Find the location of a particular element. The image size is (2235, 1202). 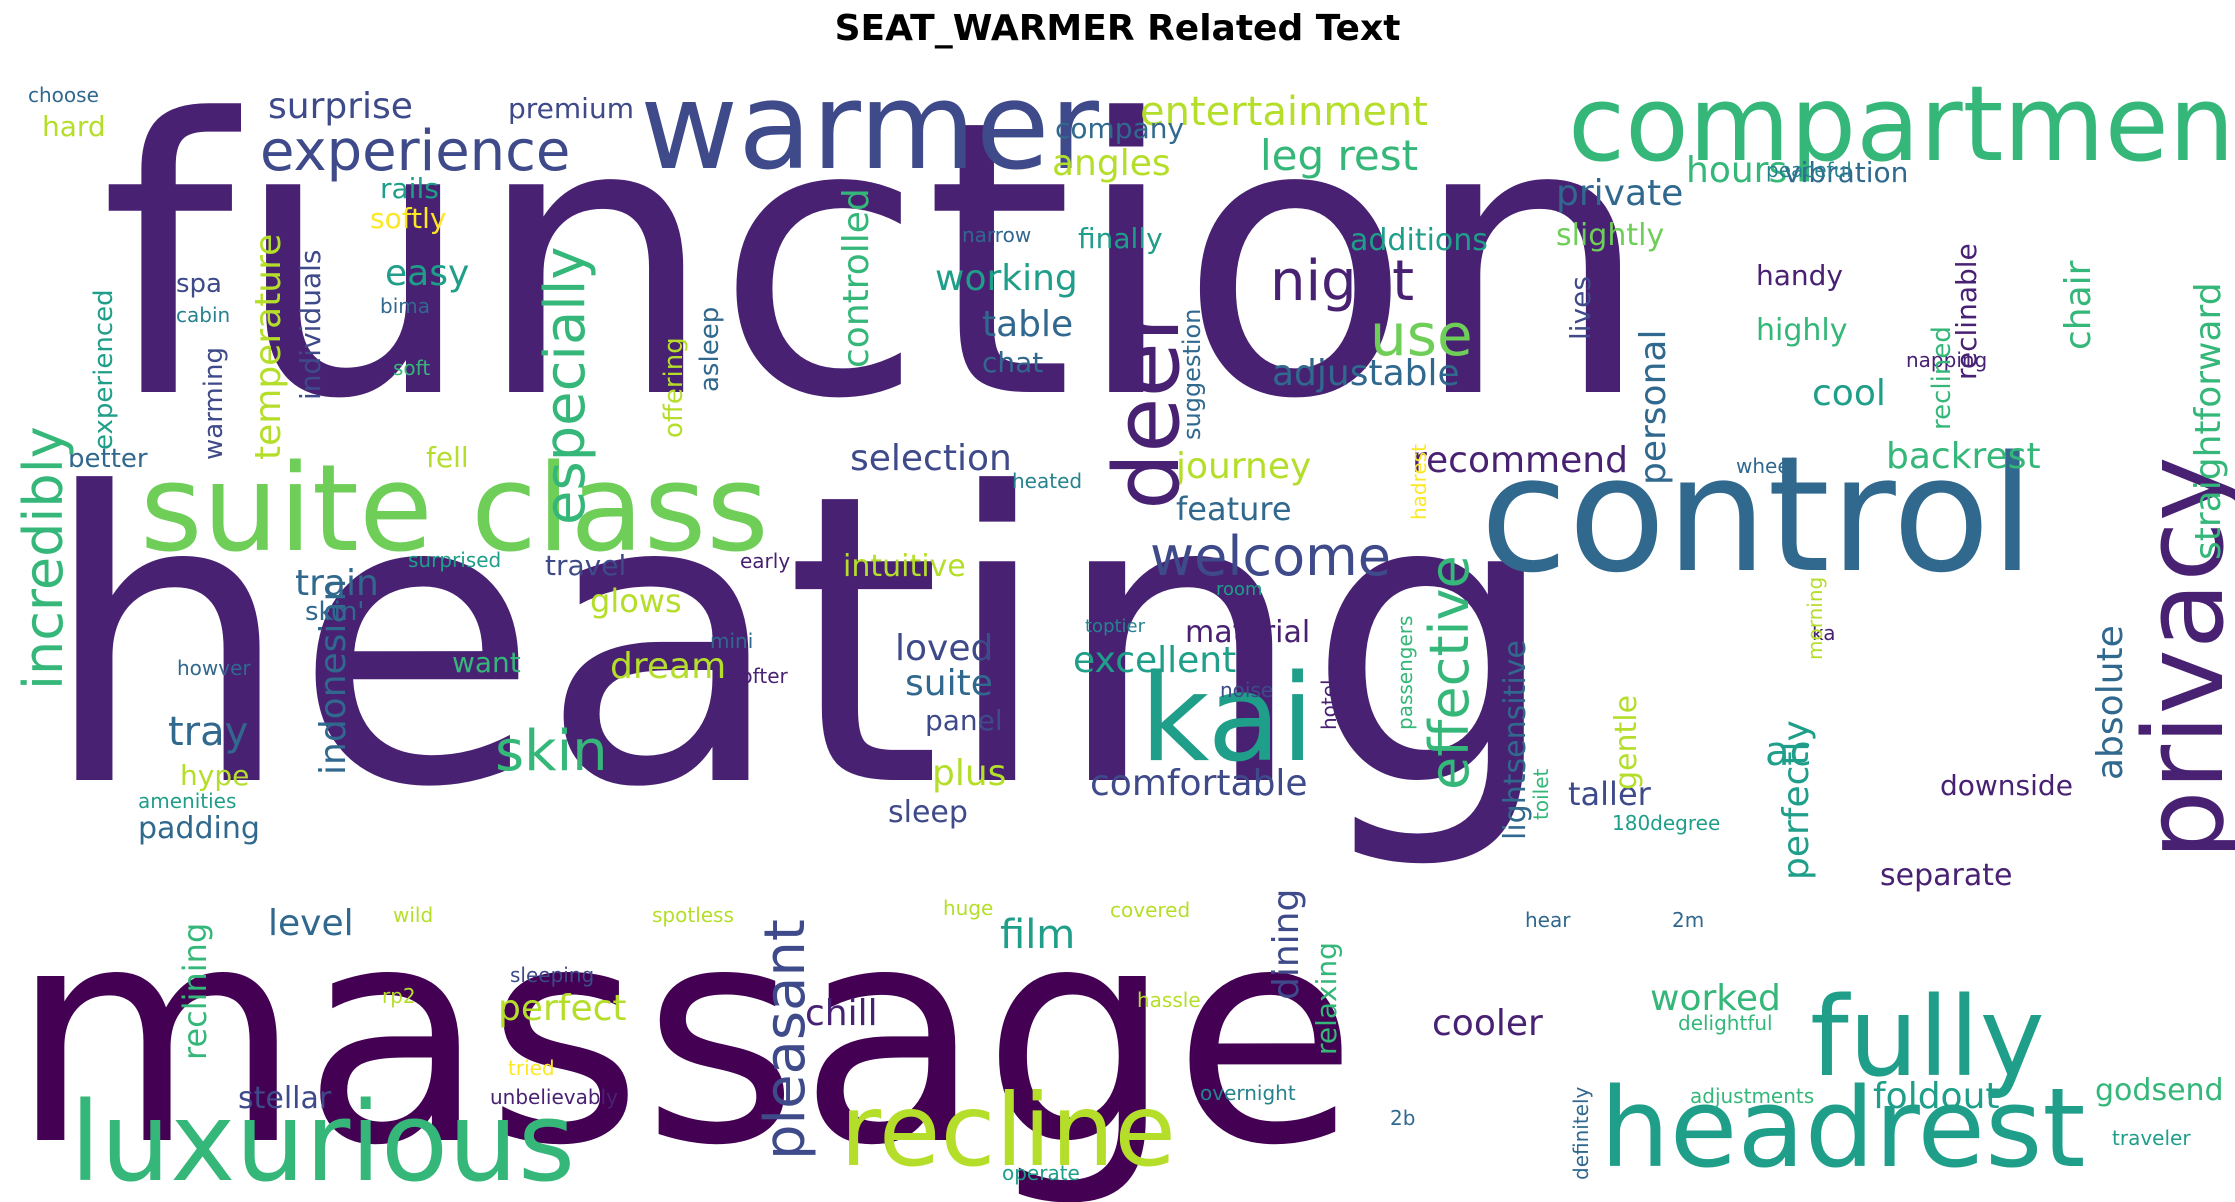

cloud-word-vertical: dining is located at coordinates (1286, 944).